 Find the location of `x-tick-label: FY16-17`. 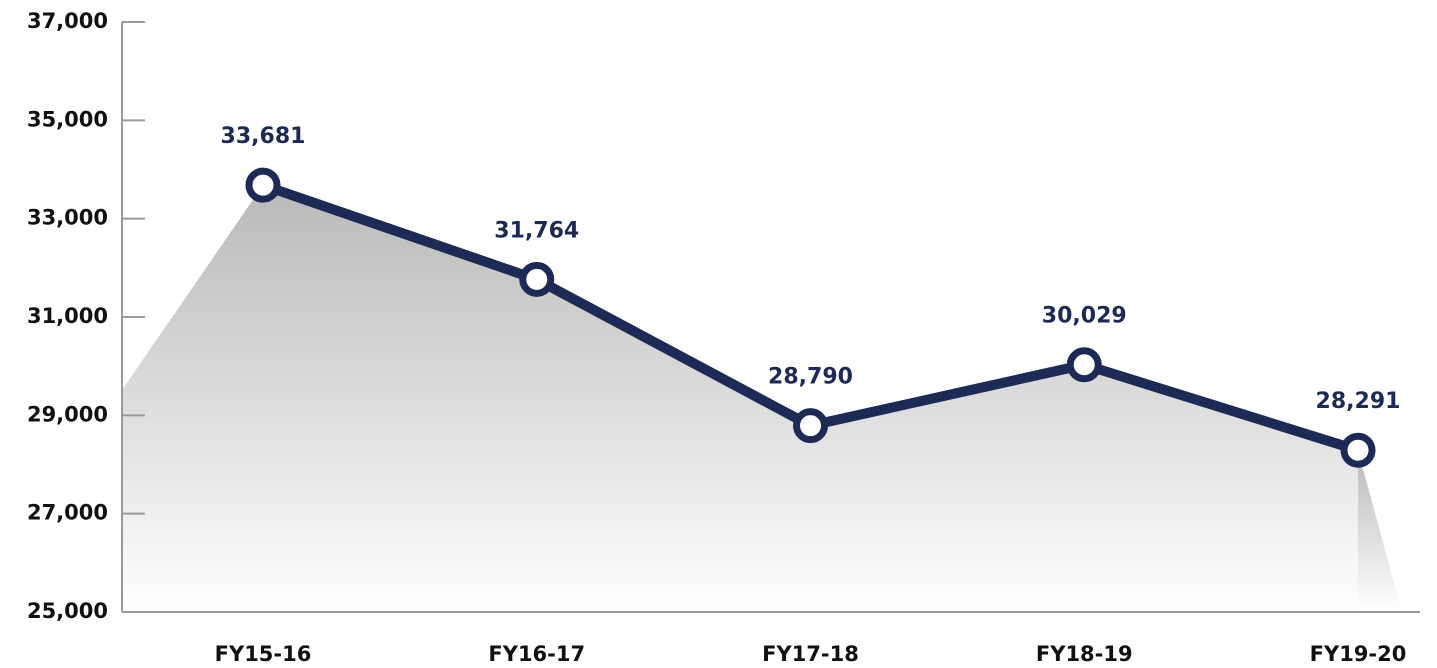

x-tick-label: FY16-17 is located at coordinates (536, 654).